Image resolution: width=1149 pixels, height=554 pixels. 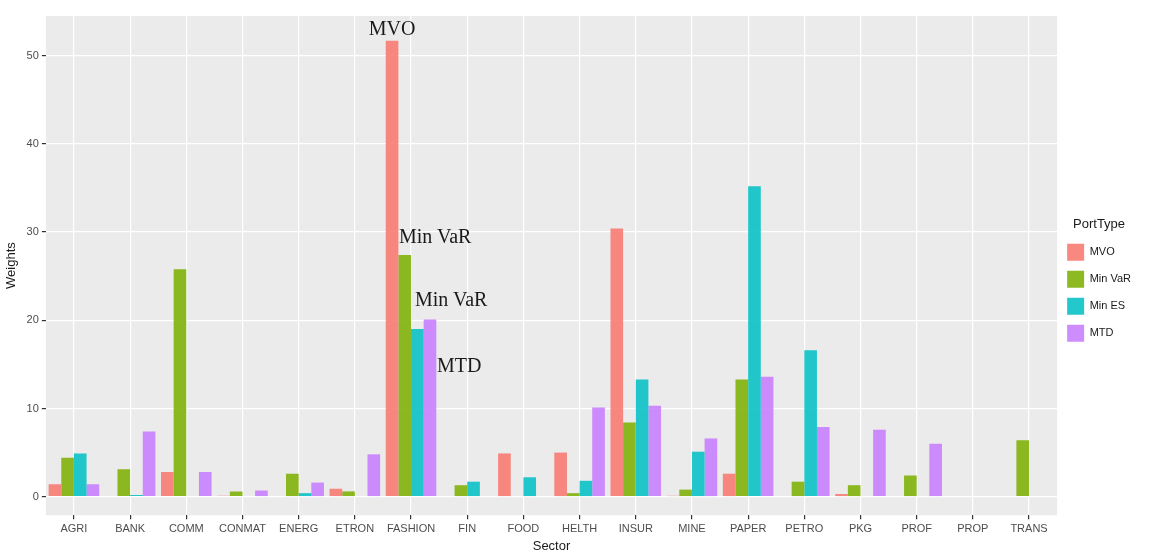 I want to click on x-tick-label: AGRI, so click(x=74, y=527).